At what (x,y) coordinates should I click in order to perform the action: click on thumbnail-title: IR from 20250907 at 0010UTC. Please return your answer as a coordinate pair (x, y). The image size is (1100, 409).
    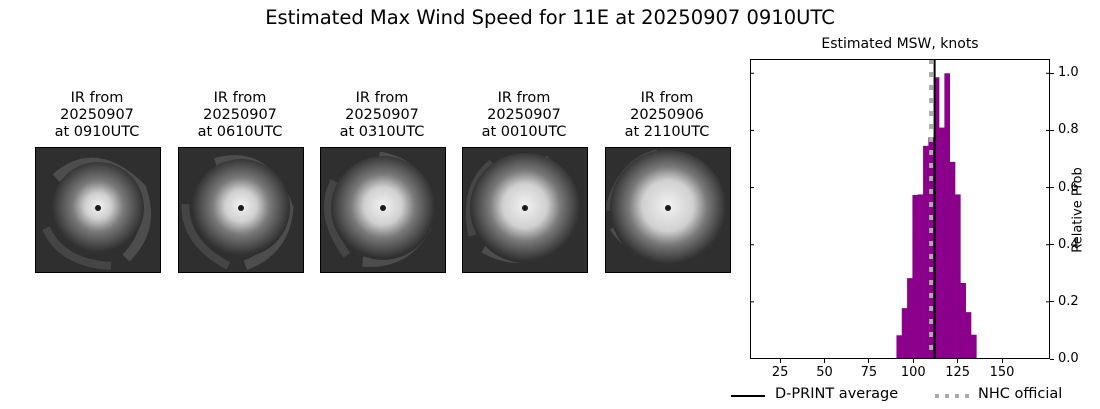
    Looking at the image, I should click on (524, 115).